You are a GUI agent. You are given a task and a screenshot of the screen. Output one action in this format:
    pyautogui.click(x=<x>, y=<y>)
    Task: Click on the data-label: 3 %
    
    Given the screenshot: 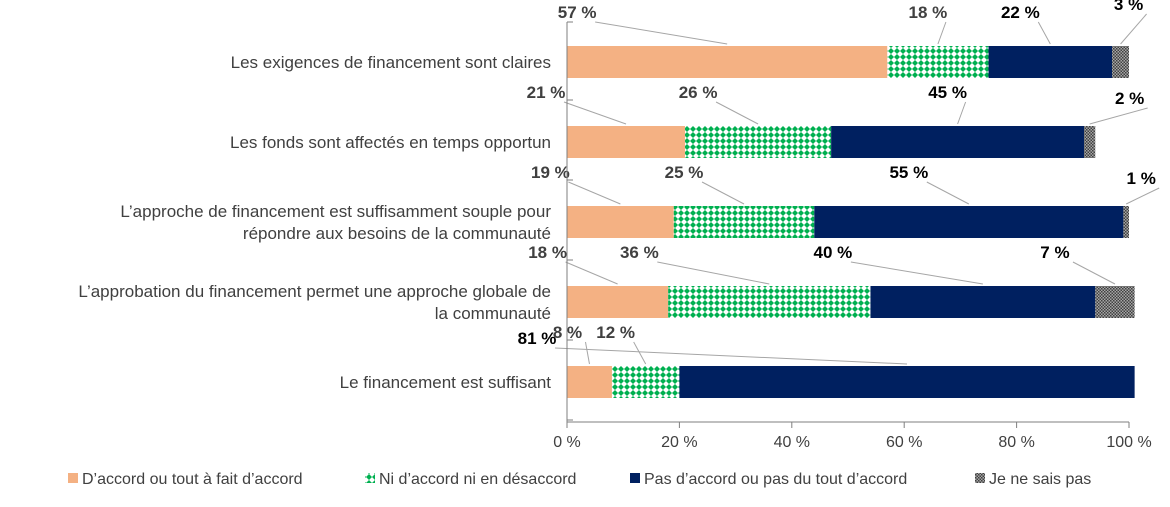 What is the action you would take?
    pyautogui.click(x=1128, y=7)
    